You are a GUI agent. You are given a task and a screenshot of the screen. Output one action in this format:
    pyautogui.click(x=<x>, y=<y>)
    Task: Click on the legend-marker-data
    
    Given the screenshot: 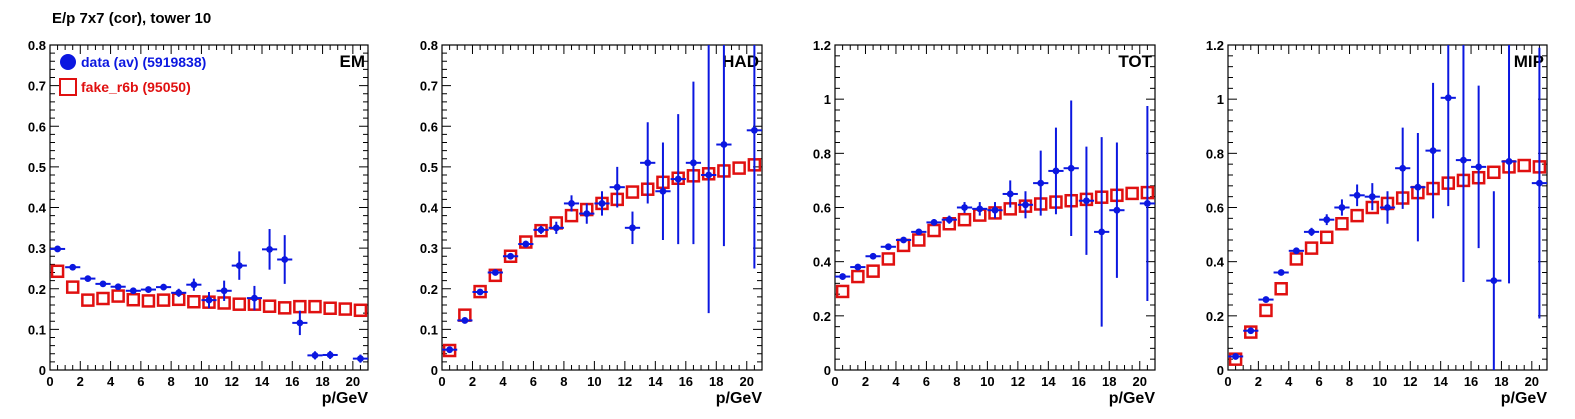 What is the action you would take?
    pyautogui.click(x=68, y=62)
    